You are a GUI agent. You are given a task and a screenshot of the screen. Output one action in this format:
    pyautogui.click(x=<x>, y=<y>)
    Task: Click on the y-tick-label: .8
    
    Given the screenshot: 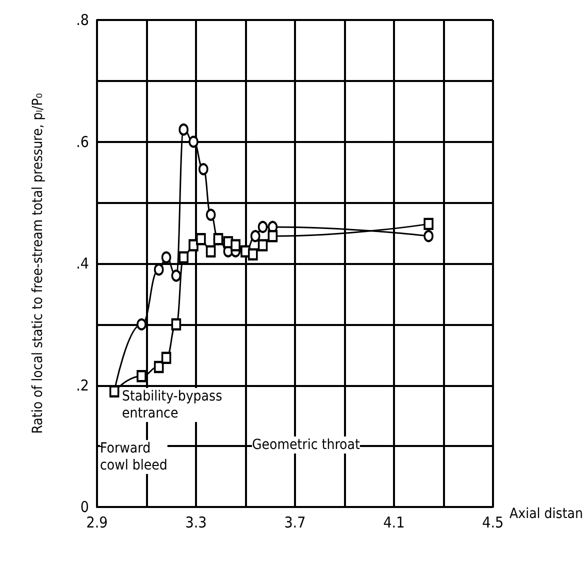 What is the action you would take?
    pyautogui.click(x=82, y=20)
    